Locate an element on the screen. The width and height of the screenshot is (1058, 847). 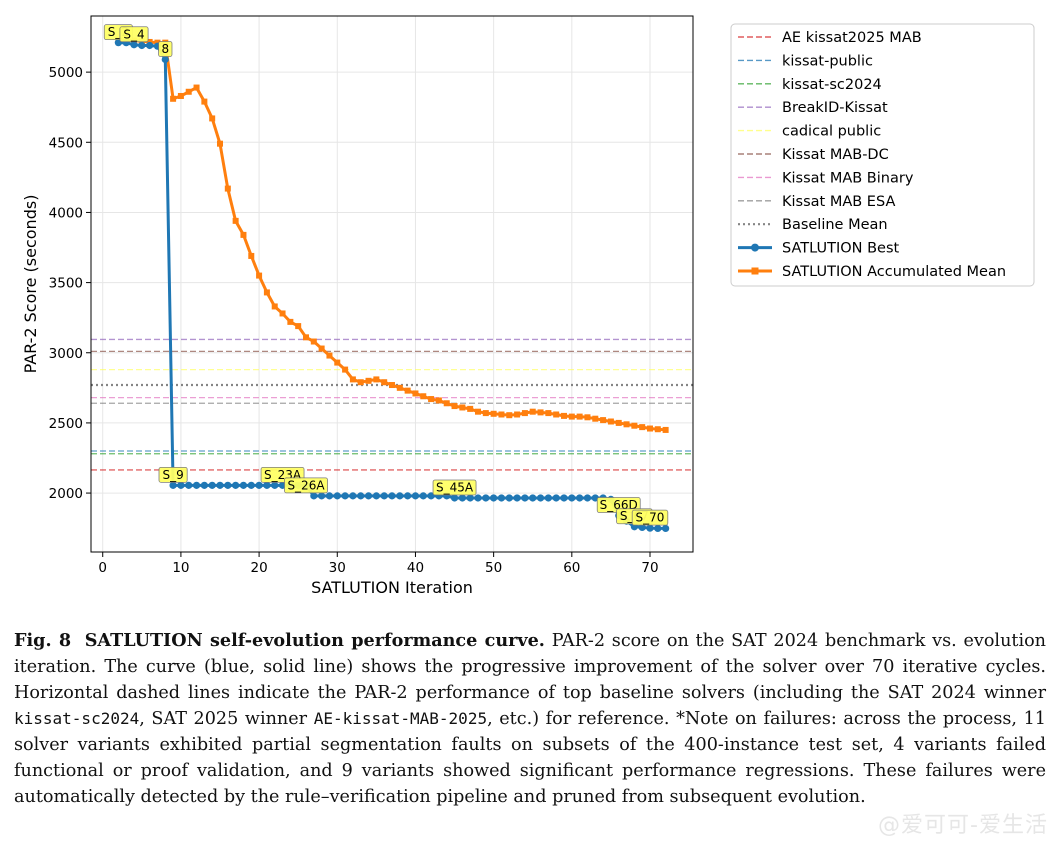
annotation-label: 8 is located at coordinates (165, 49).